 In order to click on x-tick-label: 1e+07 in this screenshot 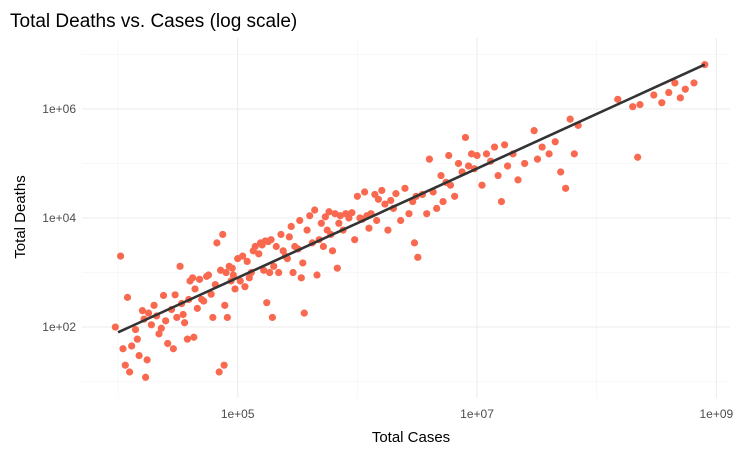, I will do `click(477, 414)`.